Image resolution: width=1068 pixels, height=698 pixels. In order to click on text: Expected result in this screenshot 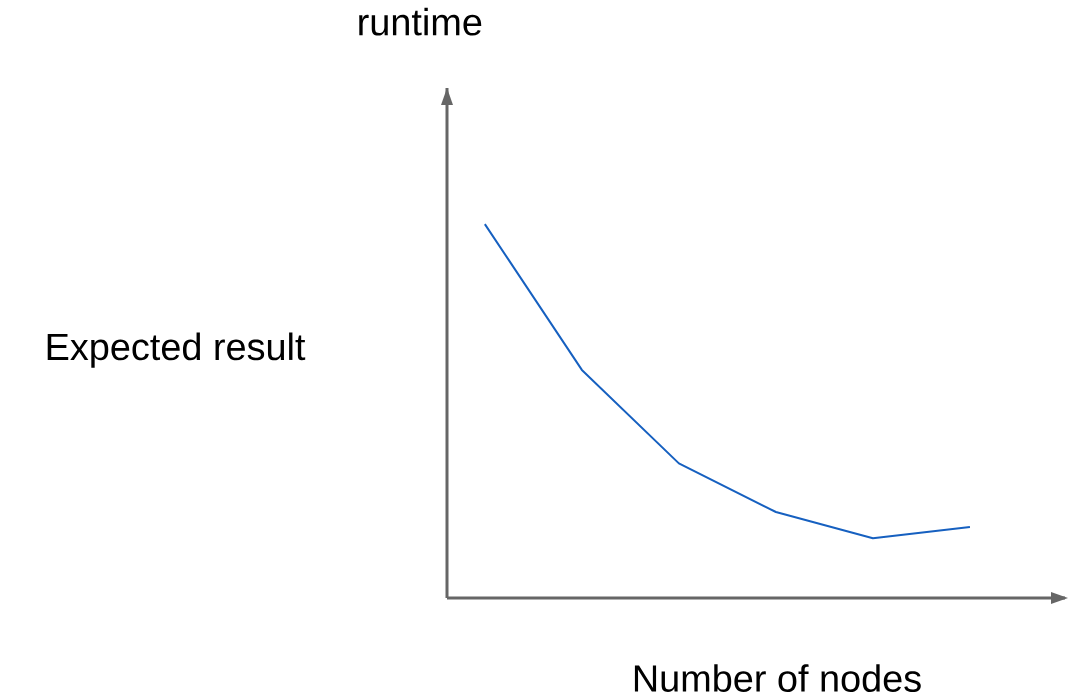, I will do `click(176, 350)`.